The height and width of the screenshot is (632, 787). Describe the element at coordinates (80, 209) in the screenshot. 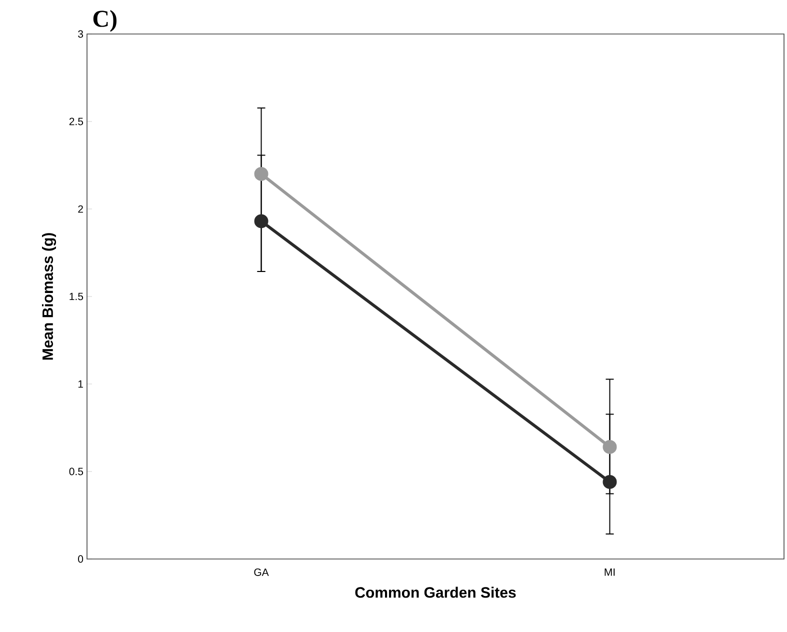

I see `y-tick-label: 2` at that location.